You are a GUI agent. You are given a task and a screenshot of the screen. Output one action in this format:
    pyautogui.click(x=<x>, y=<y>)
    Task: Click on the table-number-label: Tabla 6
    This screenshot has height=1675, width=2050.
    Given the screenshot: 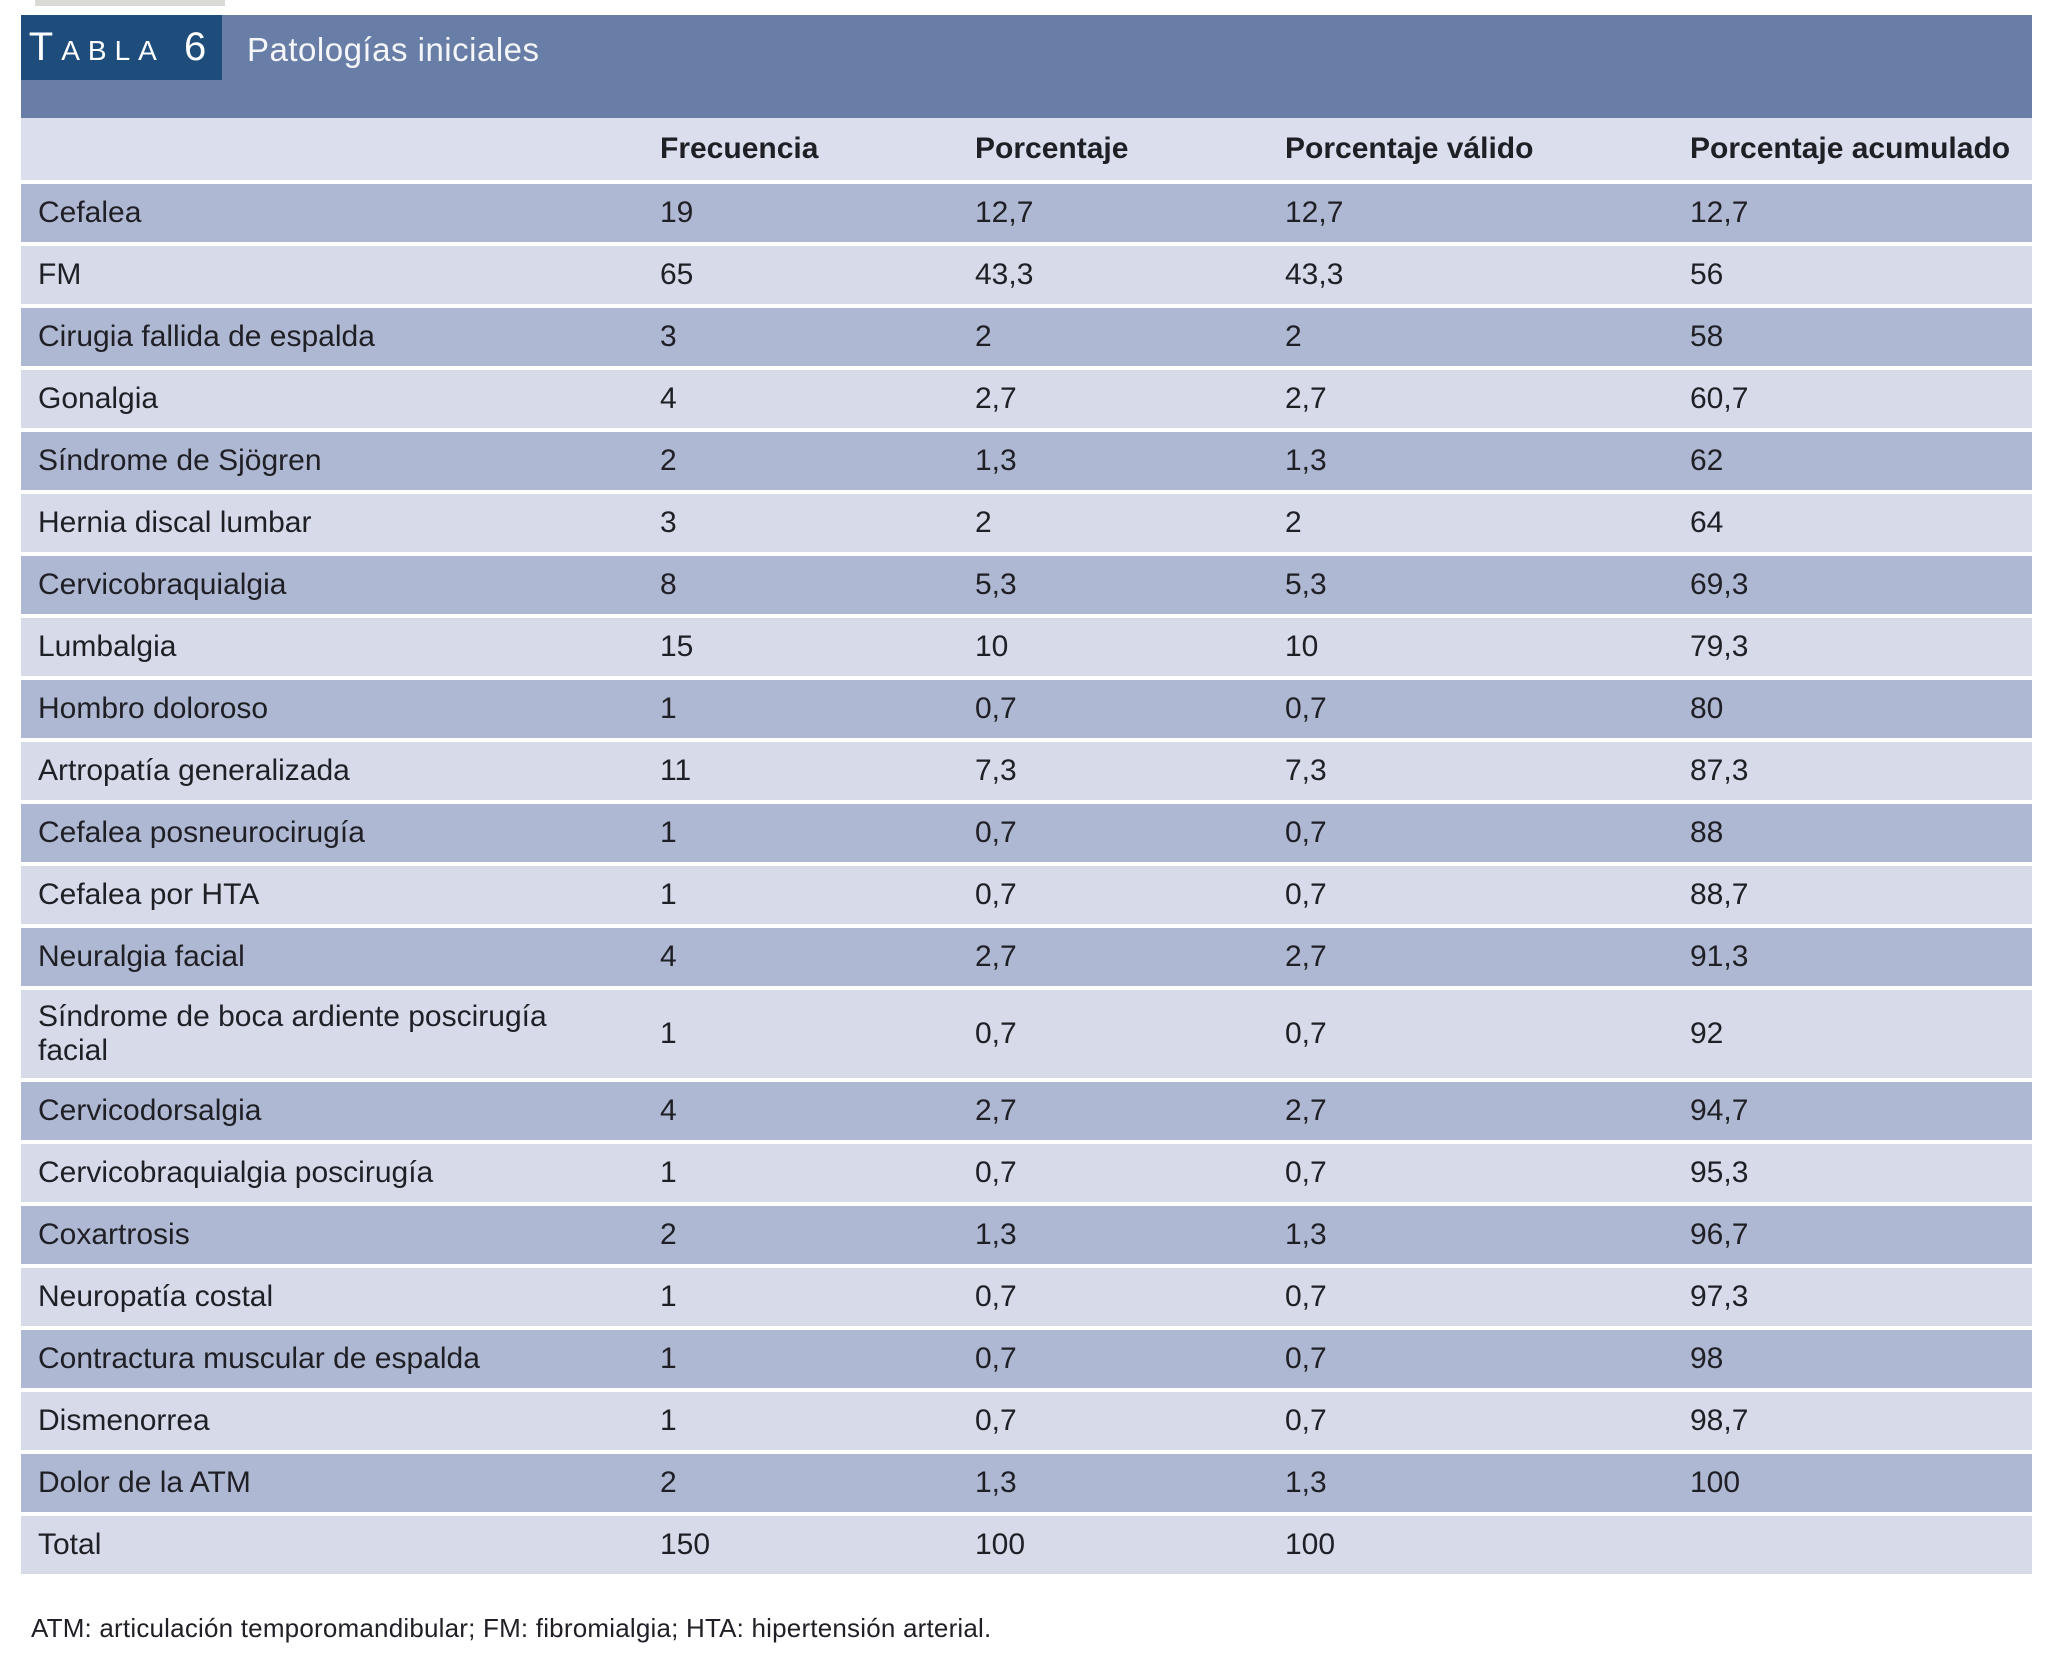 What is the action you would take?
    pyautogui.click(x=121, y=47)
    